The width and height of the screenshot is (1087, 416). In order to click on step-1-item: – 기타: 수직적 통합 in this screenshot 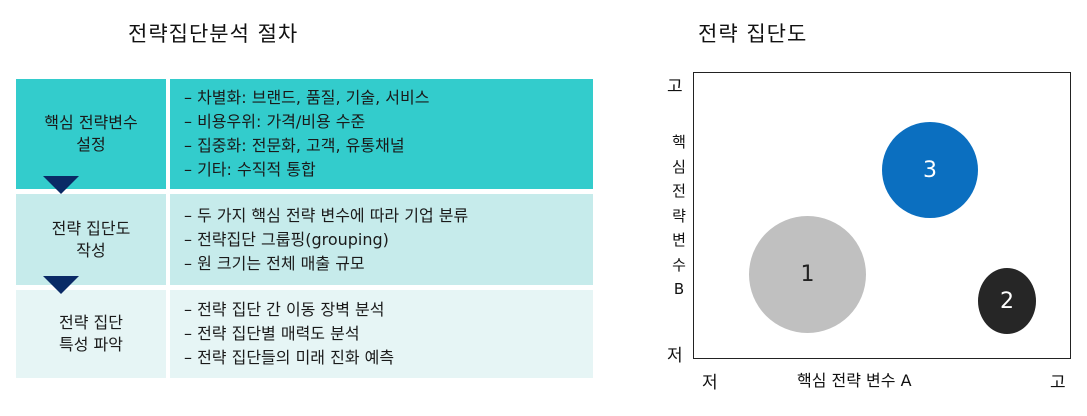, I will do `click(250, 169)`.